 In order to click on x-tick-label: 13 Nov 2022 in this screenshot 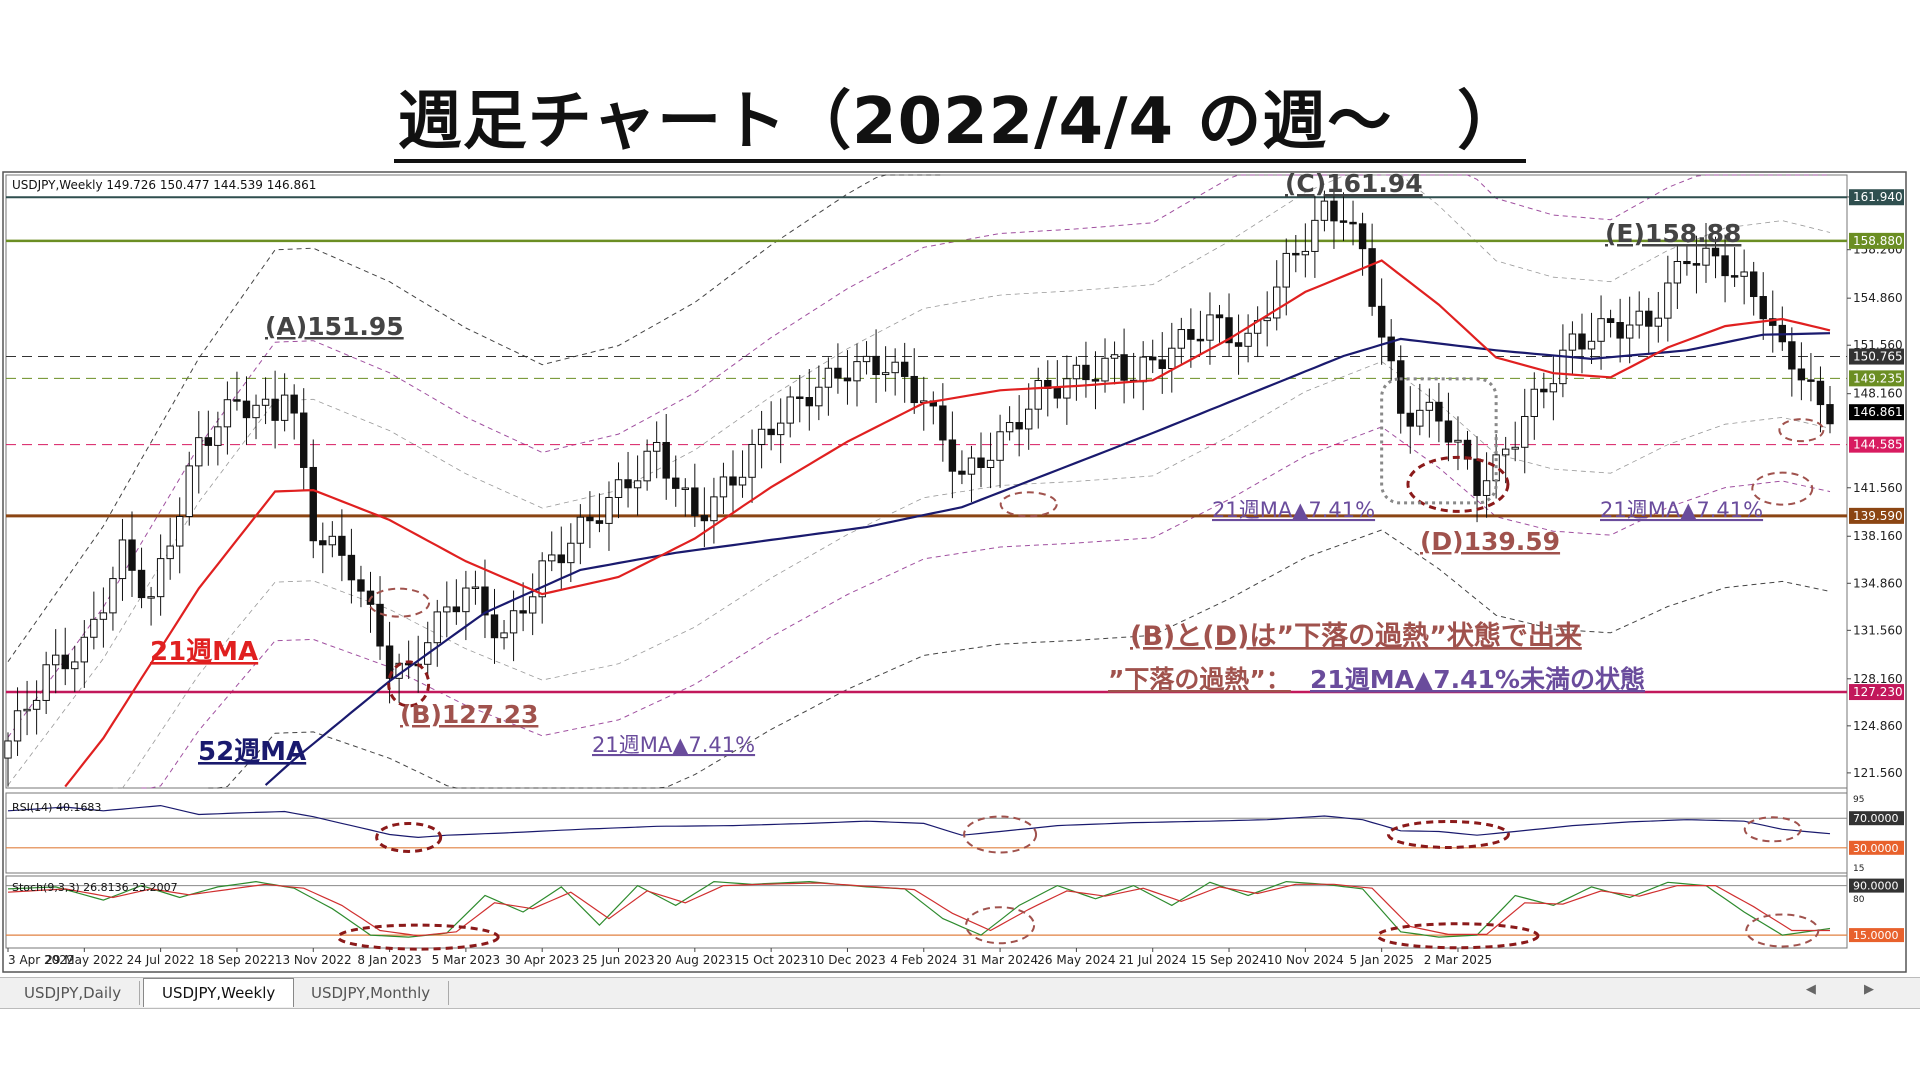, I will do `click(313, 960)`.